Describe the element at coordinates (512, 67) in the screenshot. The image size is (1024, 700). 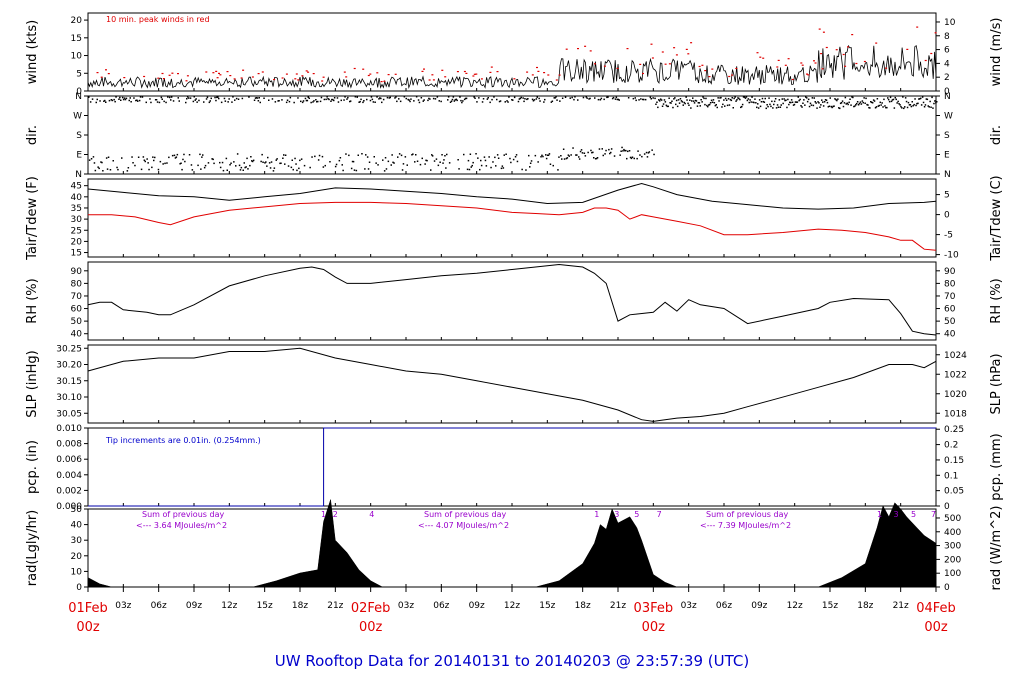
I see `series-wind` at that location.